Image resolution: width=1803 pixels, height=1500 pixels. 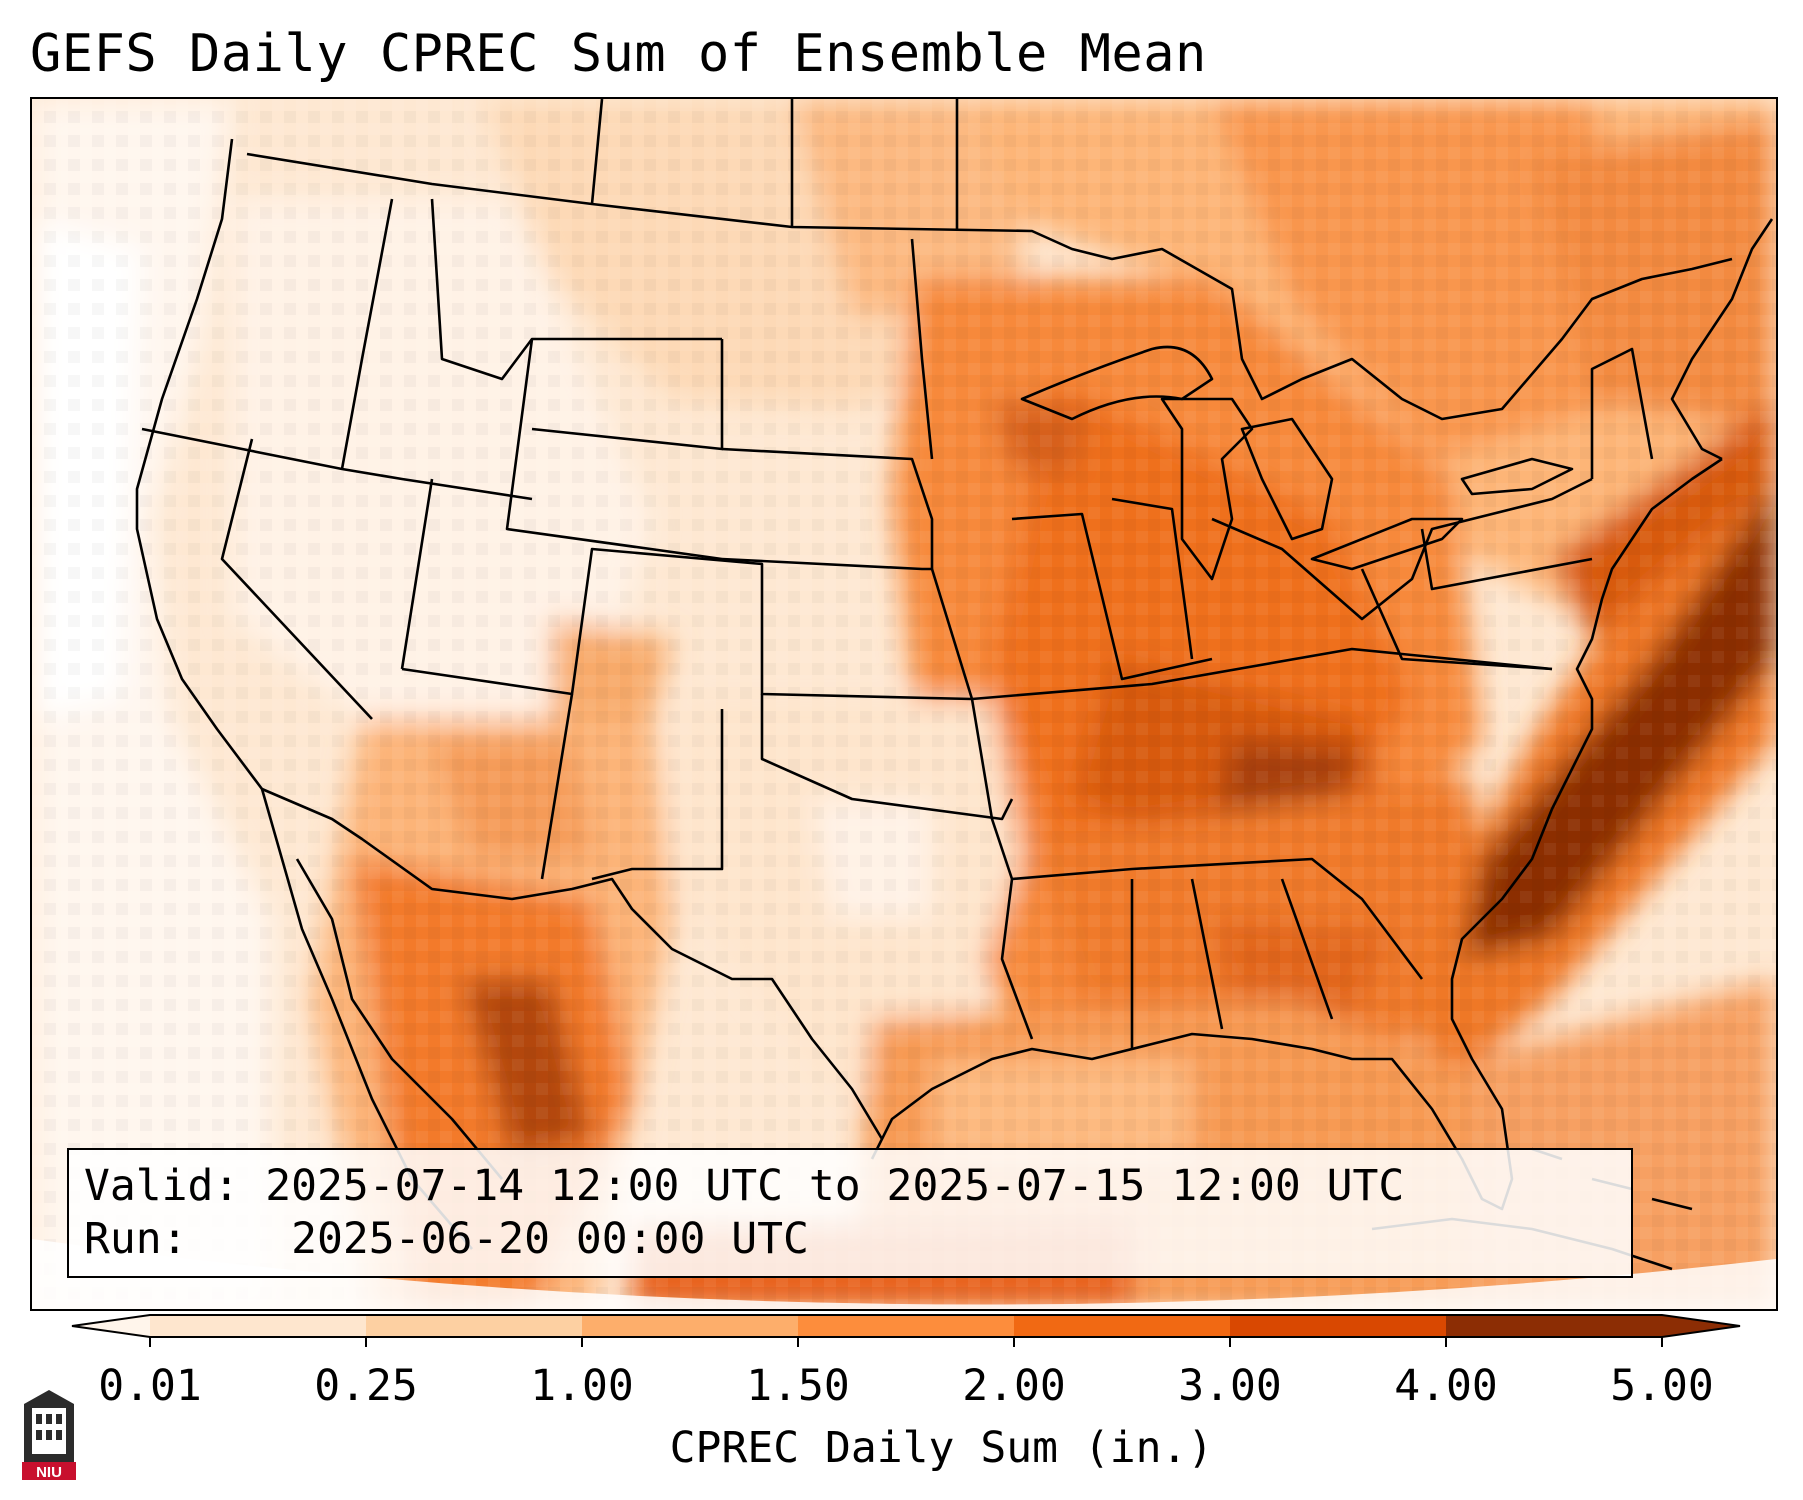 What do you see at coordinates (798, 1386) in the screenshot?
I see `colorbar-tick-label: 1.50` at bounding box center [798, 1386].